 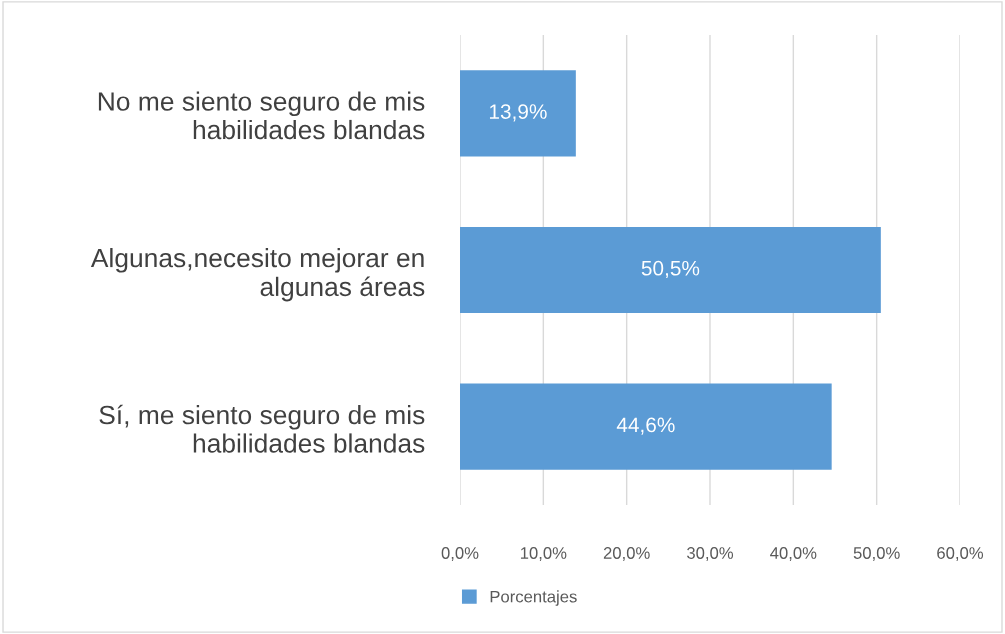 What do you see at coordinates (710, 554) in the screenshot?
I see `x-tick-label: 30,0%` at bounding box center [710, 554].